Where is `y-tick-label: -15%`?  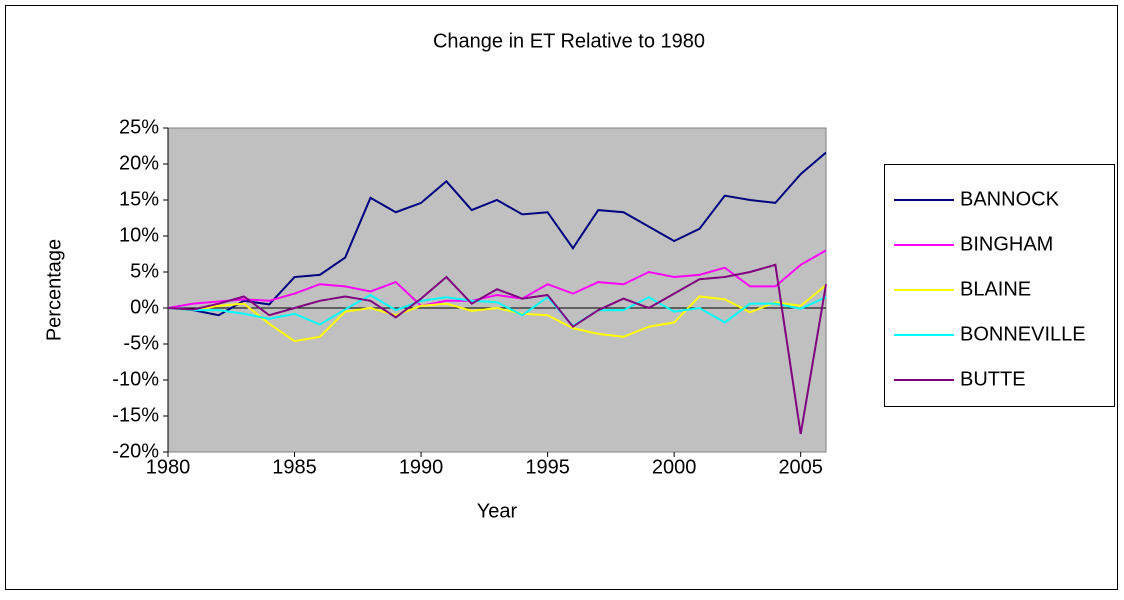 y-tick-label: -15% is located at coordinates (135, 415).